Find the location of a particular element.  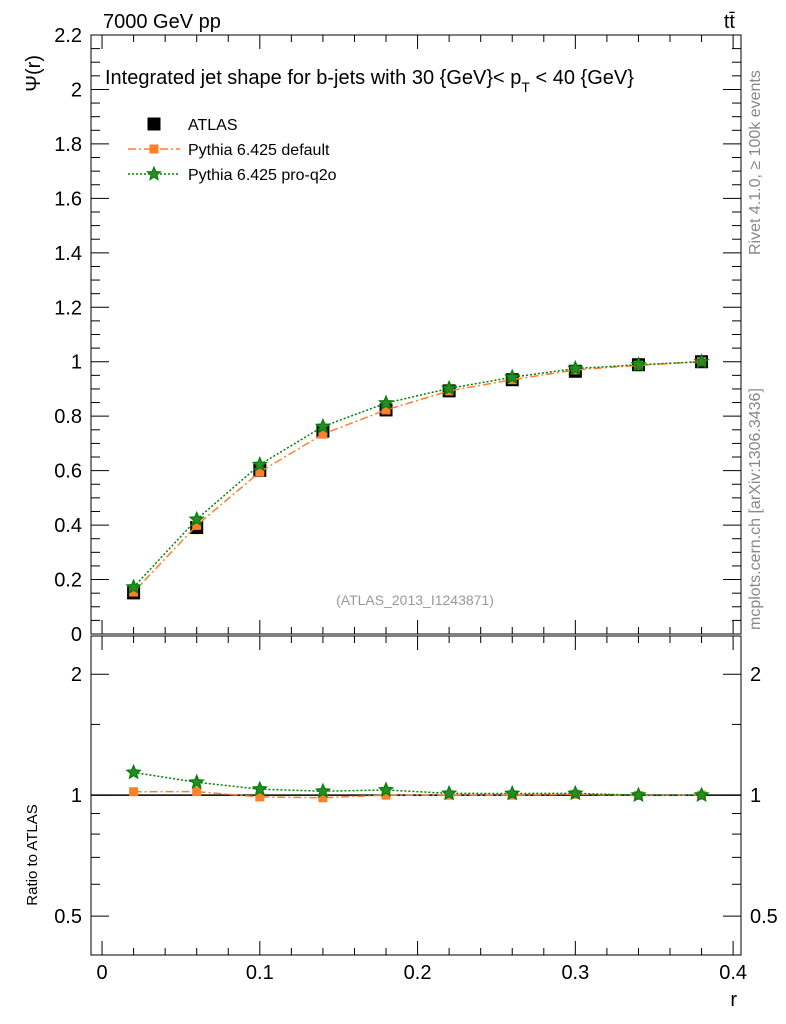

mcplots-label: mcplots.cern.ch [arXiv:1306.3436] is located at coordinates (755, 509).